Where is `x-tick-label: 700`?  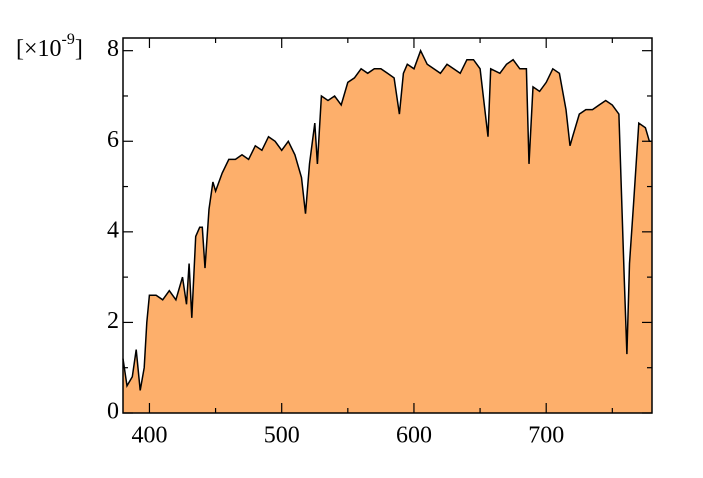
x-tick-label: 700 is located at coordinates (546, 436).